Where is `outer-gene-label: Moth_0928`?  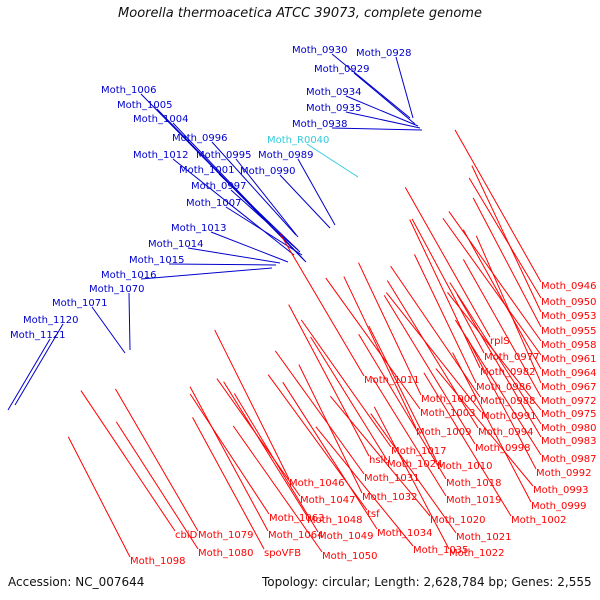 outer-gene-label: Moth_0928 is located at coordinates (383, 53).